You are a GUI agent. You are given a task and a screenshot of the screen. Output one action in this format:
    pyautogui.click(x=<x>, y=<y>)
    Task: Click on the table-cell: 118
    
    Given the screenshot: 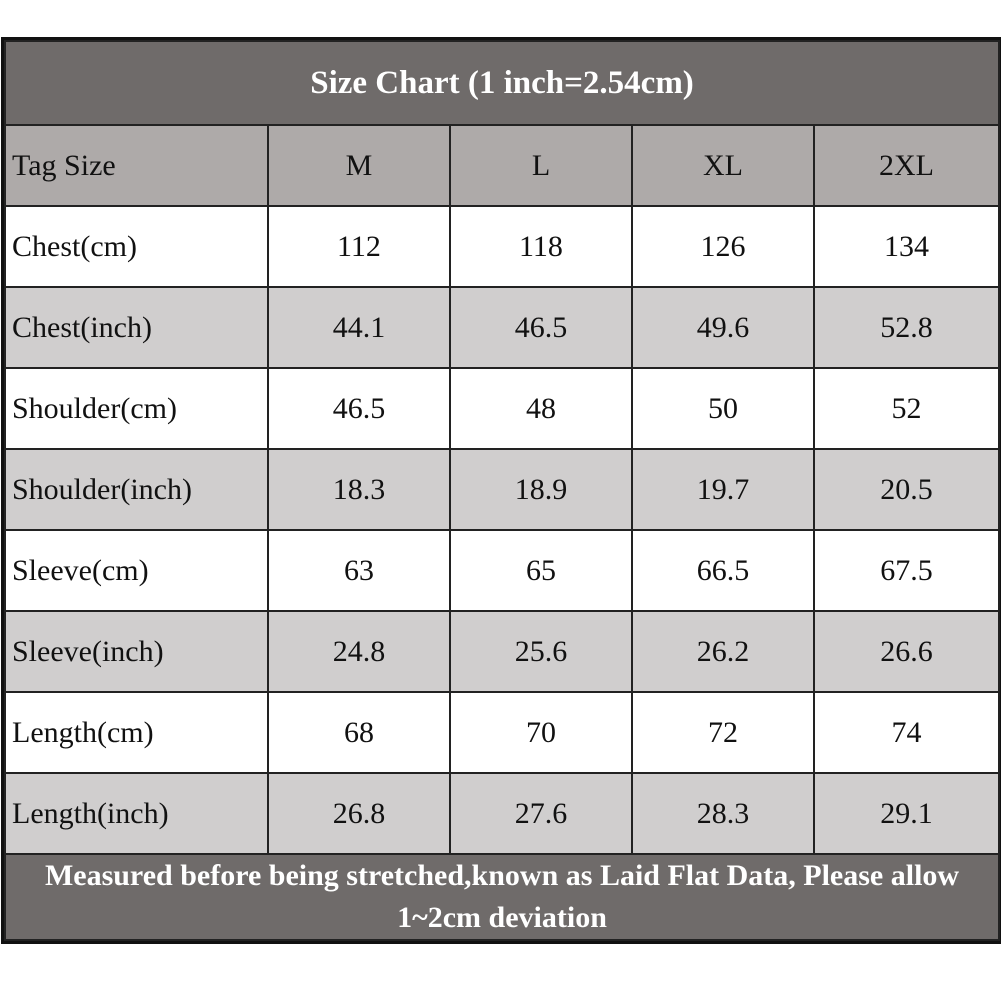 What is the action you would take?
    pyautogui.click(x=541, y=246)
    